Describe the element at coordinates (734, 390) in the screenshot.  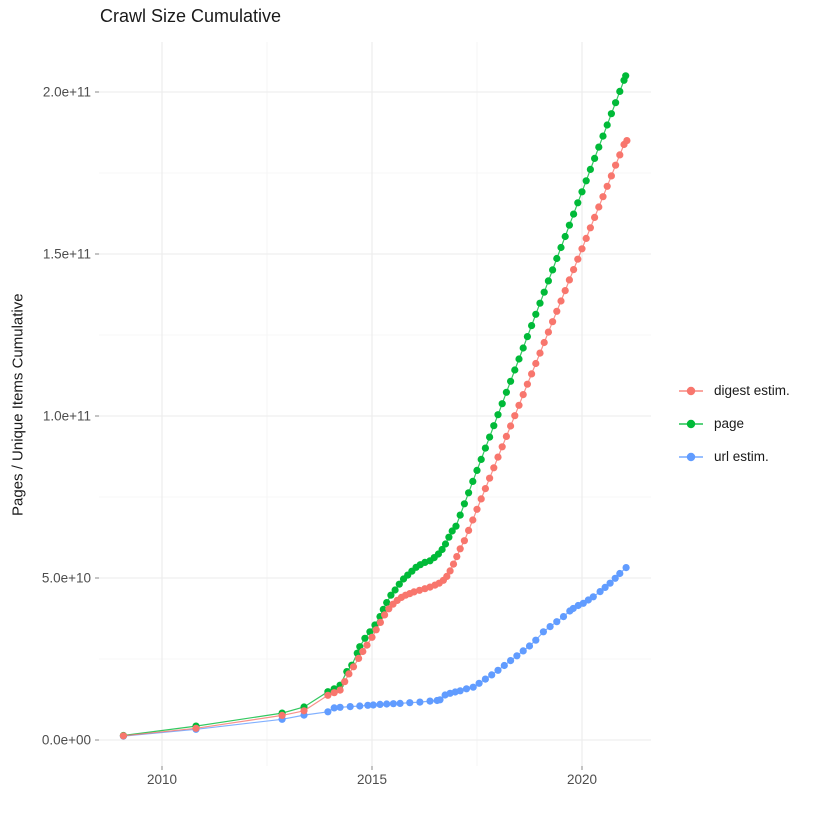
I see `legend-item-digest-estim: digest estim.` at that location.